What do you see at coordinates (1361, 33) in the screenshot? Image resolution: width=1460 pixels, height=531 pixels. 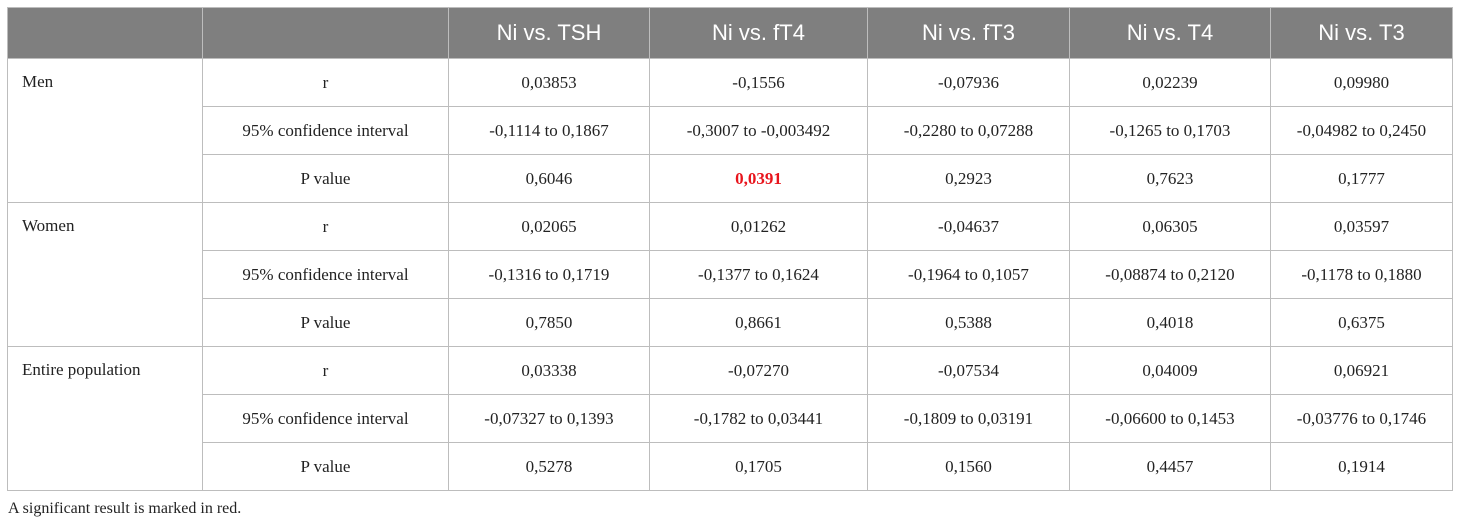 I see `header-cell-t3: Ni vs. T3` at bounding box center [1361, 33].